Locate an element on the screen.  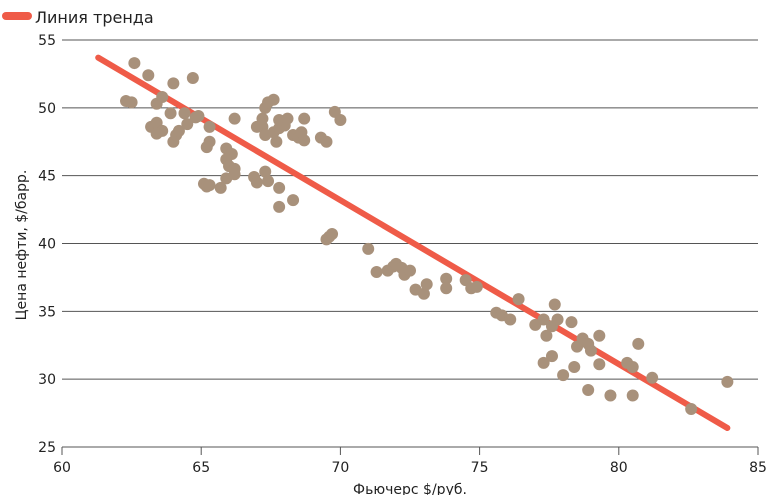
y-tick-label: 40 is located at coordinates (47, 245).